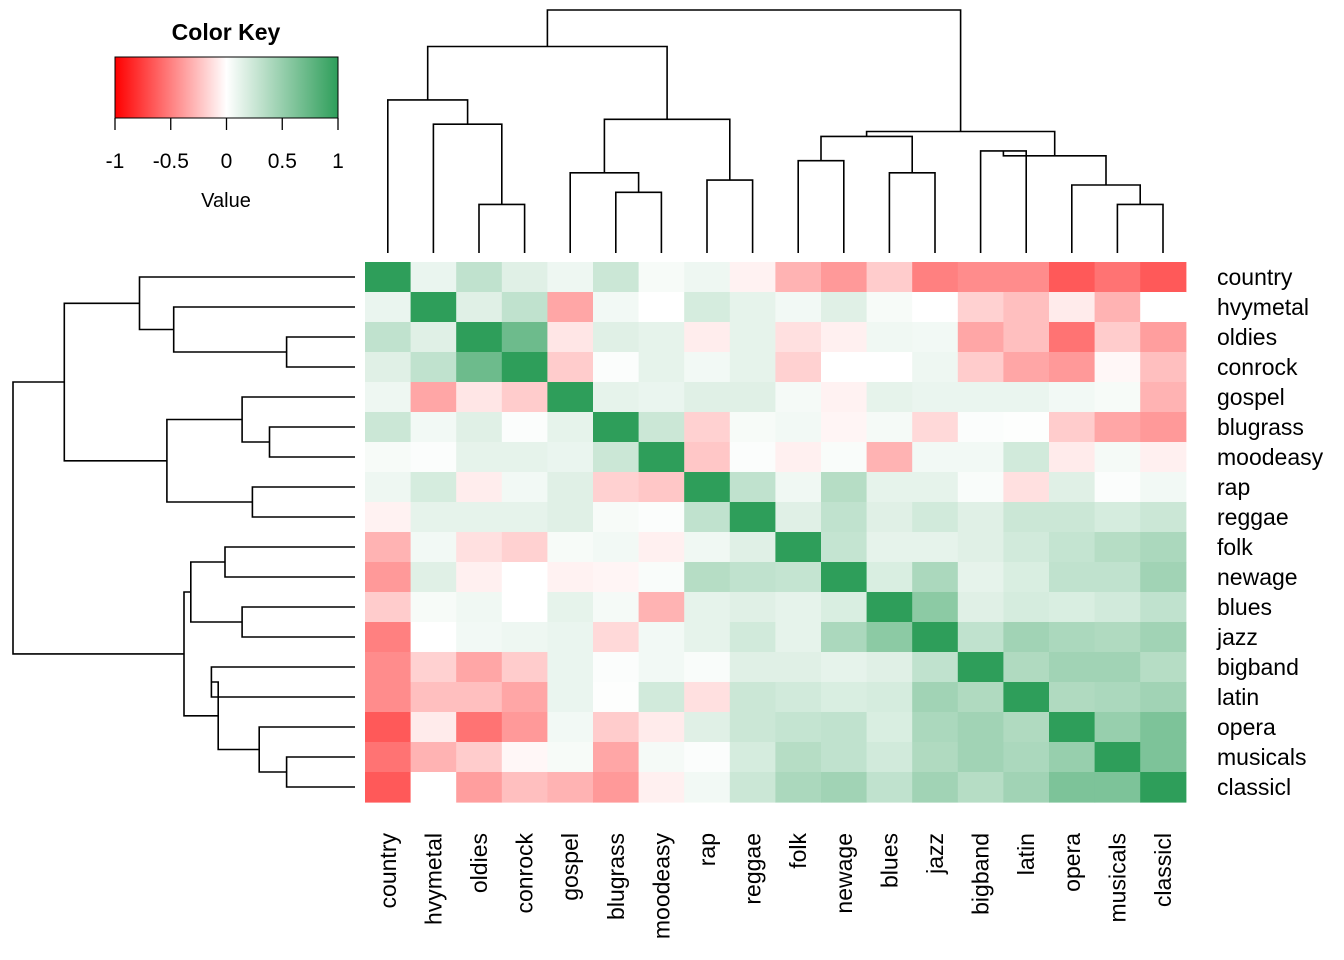 This screenshot has height=960, width=1344. I want to click on color-key: Color Key -1 -0.5 0 0.5 1 Value, so click(225, 115).